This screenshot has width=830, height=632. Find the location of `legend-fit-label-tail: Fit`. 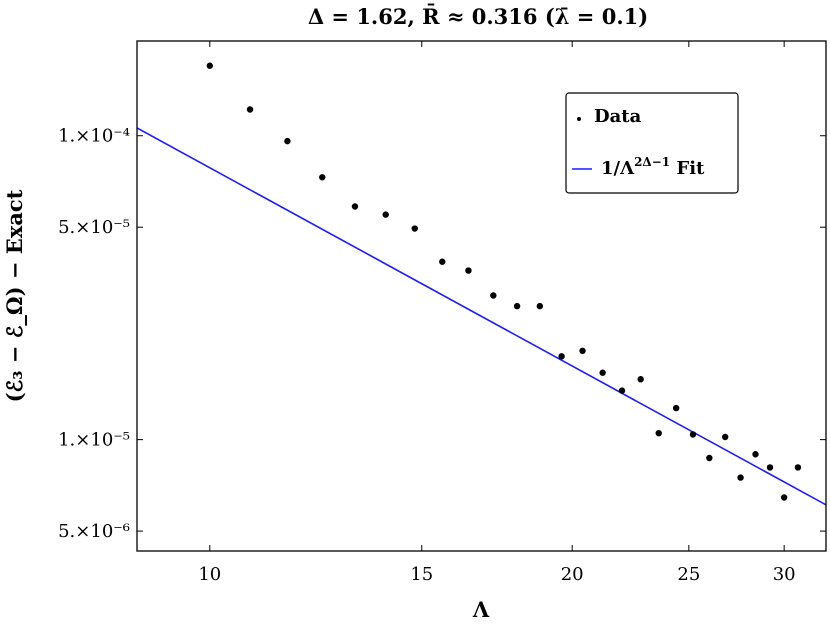

legend-fit-label-tail: Fit is located at coordinates (687, 168).